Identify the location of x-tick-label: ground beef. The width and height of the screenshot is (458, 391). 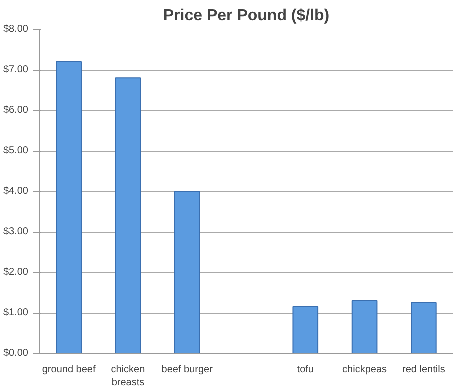
(69, 370).